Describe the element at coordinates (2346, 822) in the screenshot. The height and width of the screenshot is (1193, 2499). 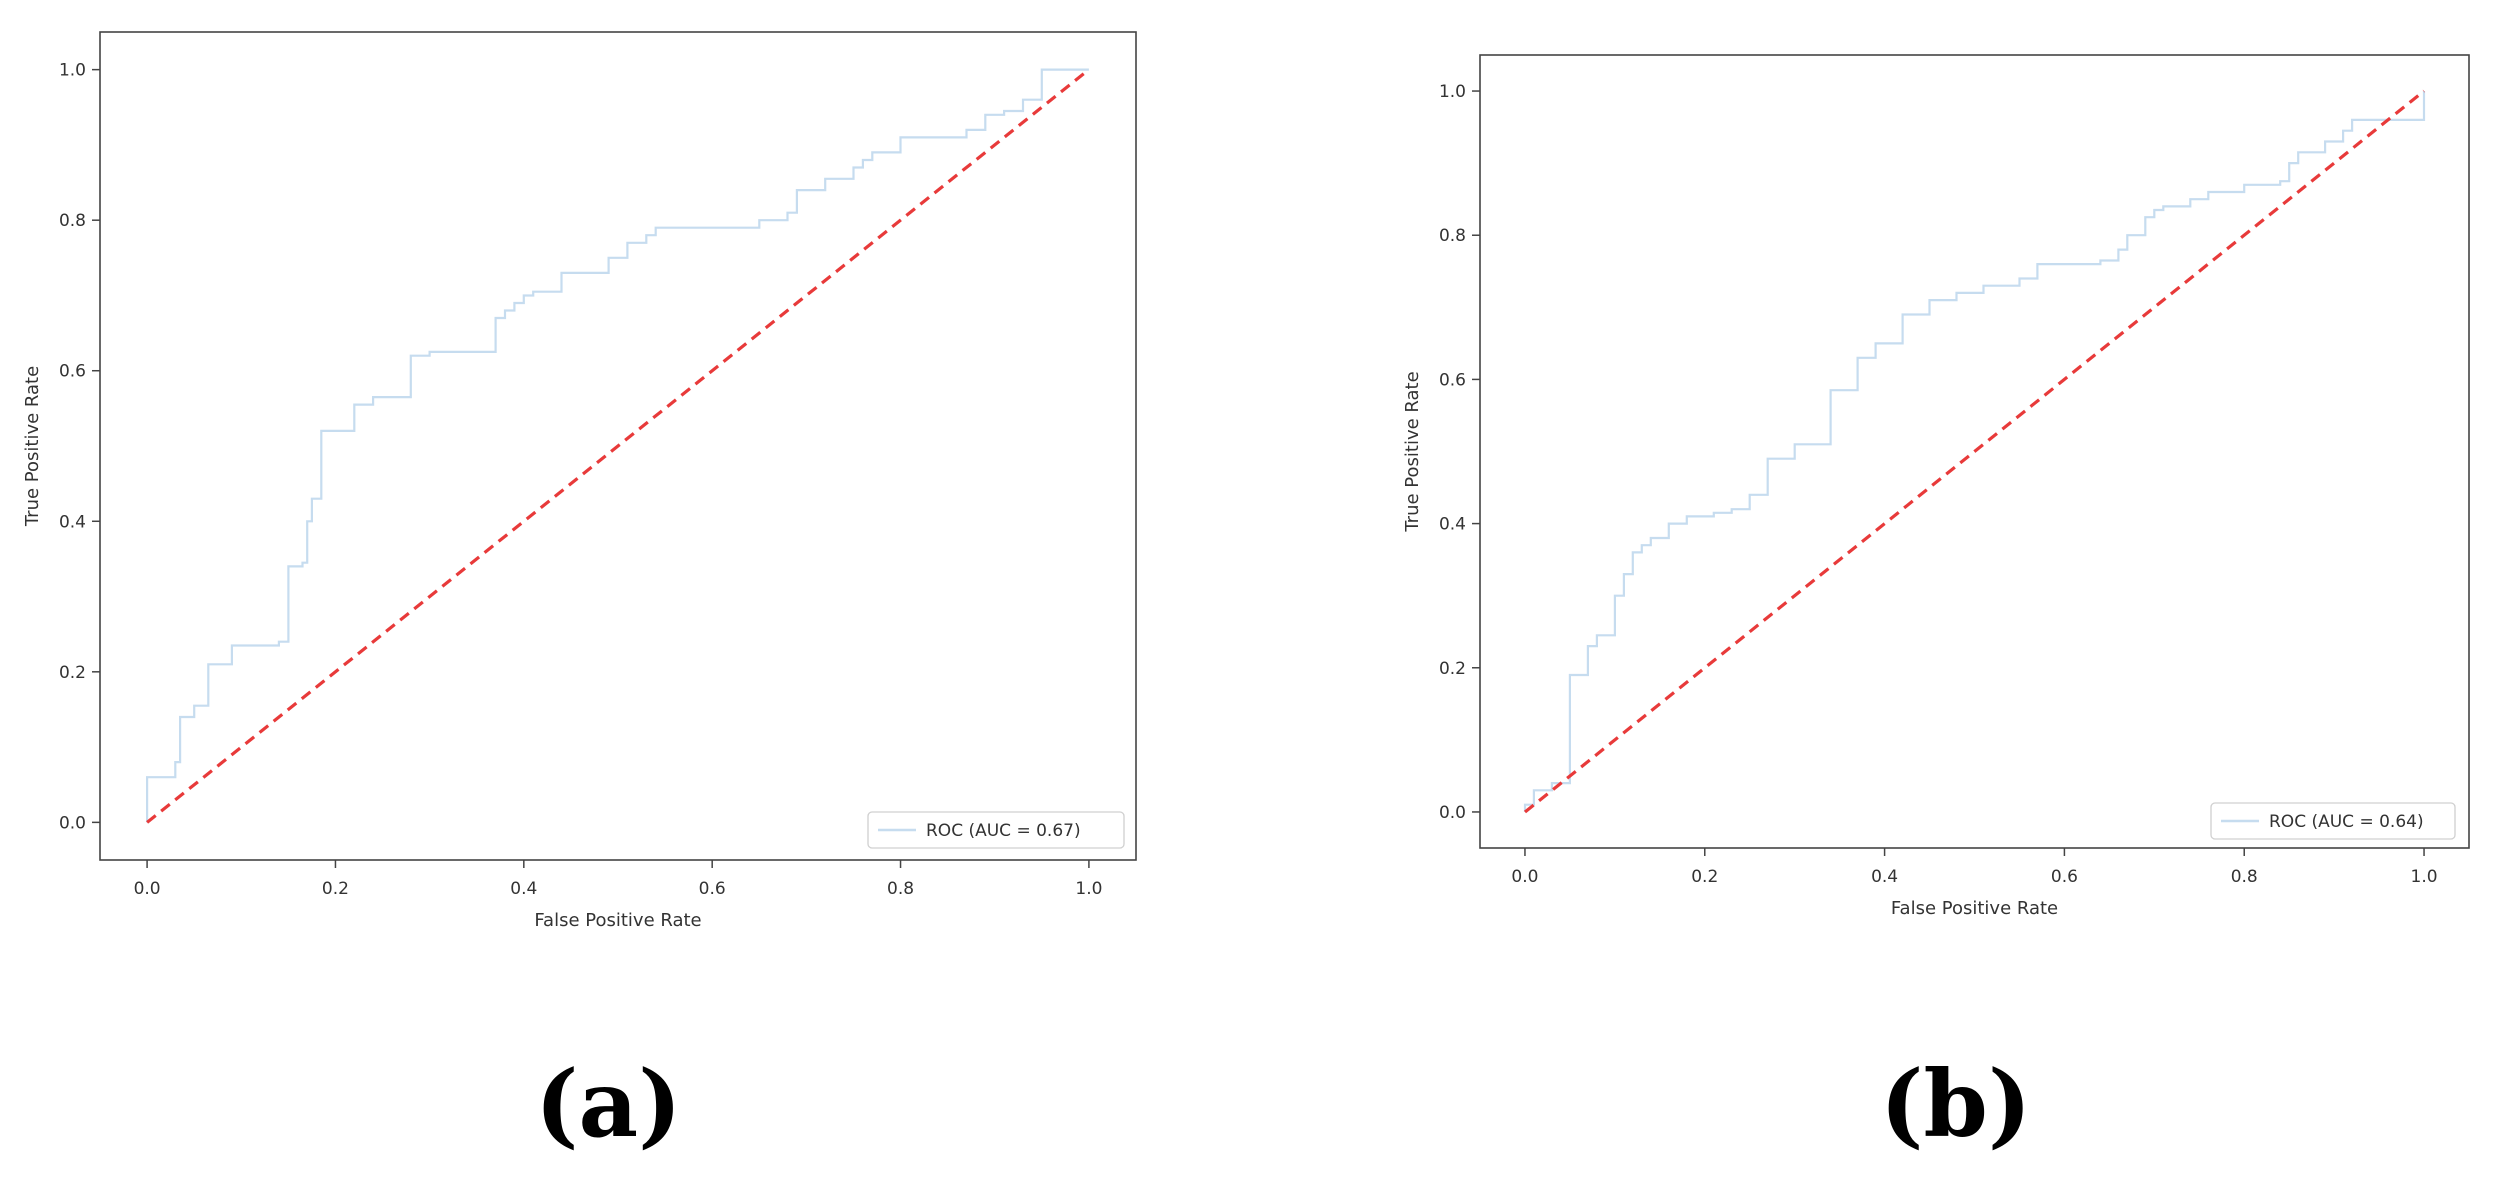
I see `legend-entry: ROC (AUC = 0.64)` at that location.